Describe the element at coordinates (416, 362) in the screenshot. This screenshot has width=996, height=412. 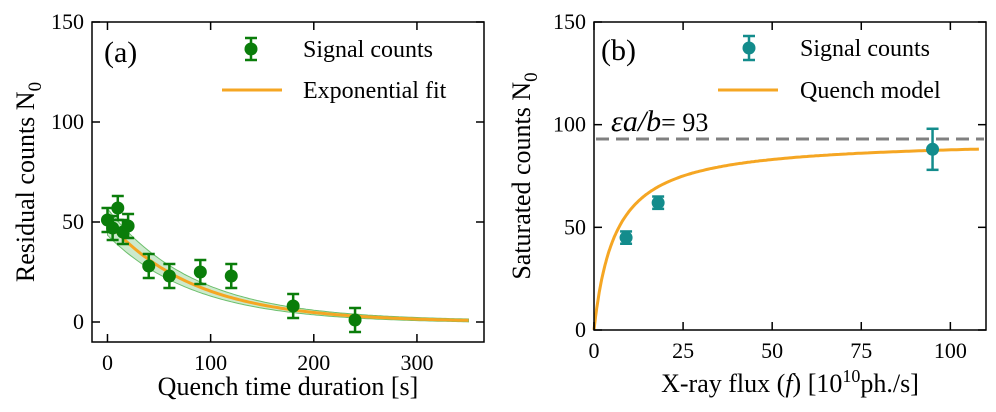
I see `x-tick-label: 300` at that location.